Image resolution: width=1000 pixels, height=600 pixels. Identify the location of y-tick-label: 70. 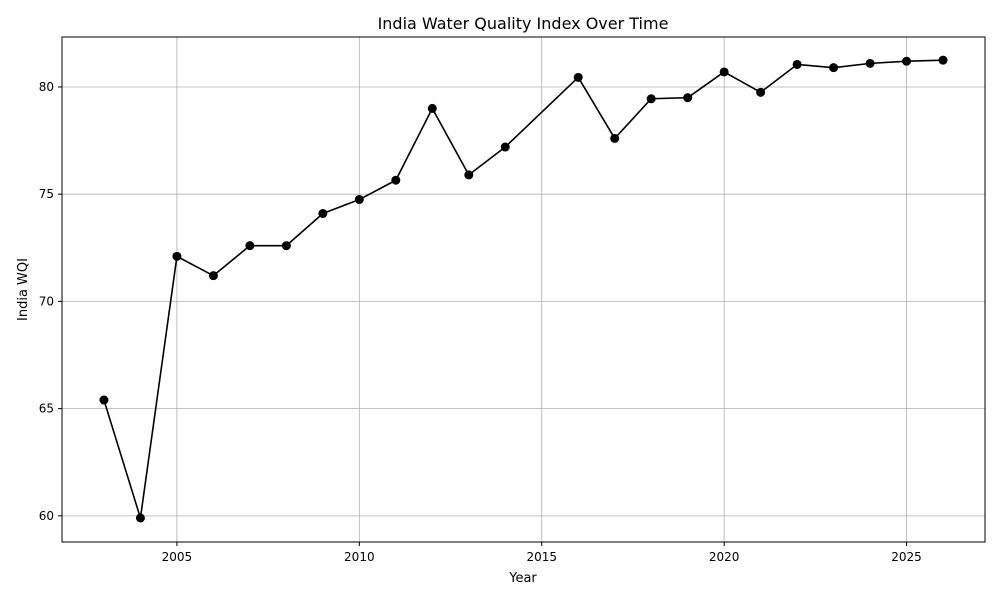
(46, 301).